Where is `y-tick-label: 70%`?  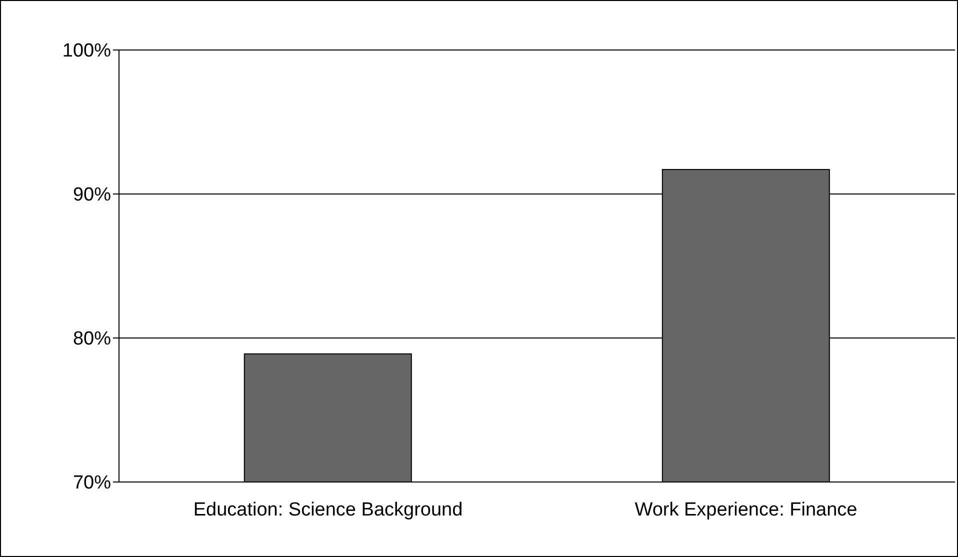
y-tick-label: 70% is located at coordinates (92, 483).